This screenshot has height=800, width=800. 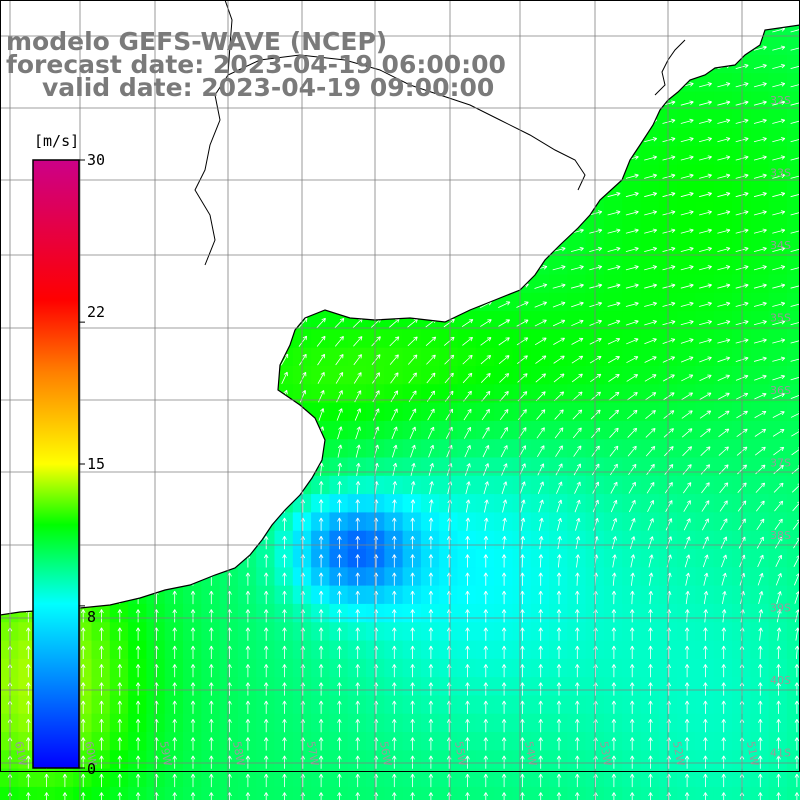 I want to click on longitude-label: 59W, so click(x=165, y=753).